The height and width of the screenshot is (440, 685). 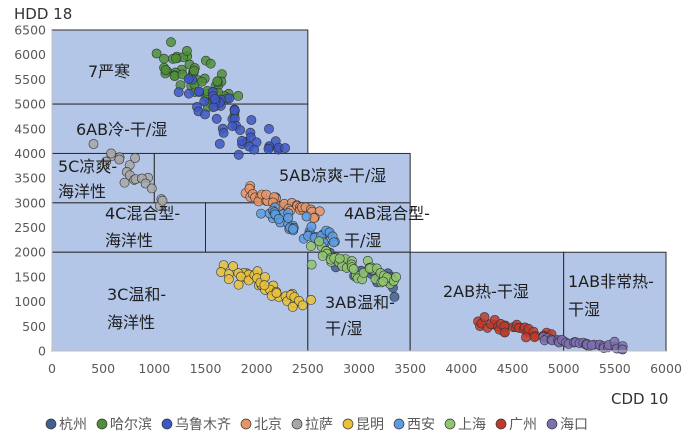 What do you see at coordinates (34, 326) in the screenshot?
I see `y-tick-label: 500` at bounding box center [34, 326].